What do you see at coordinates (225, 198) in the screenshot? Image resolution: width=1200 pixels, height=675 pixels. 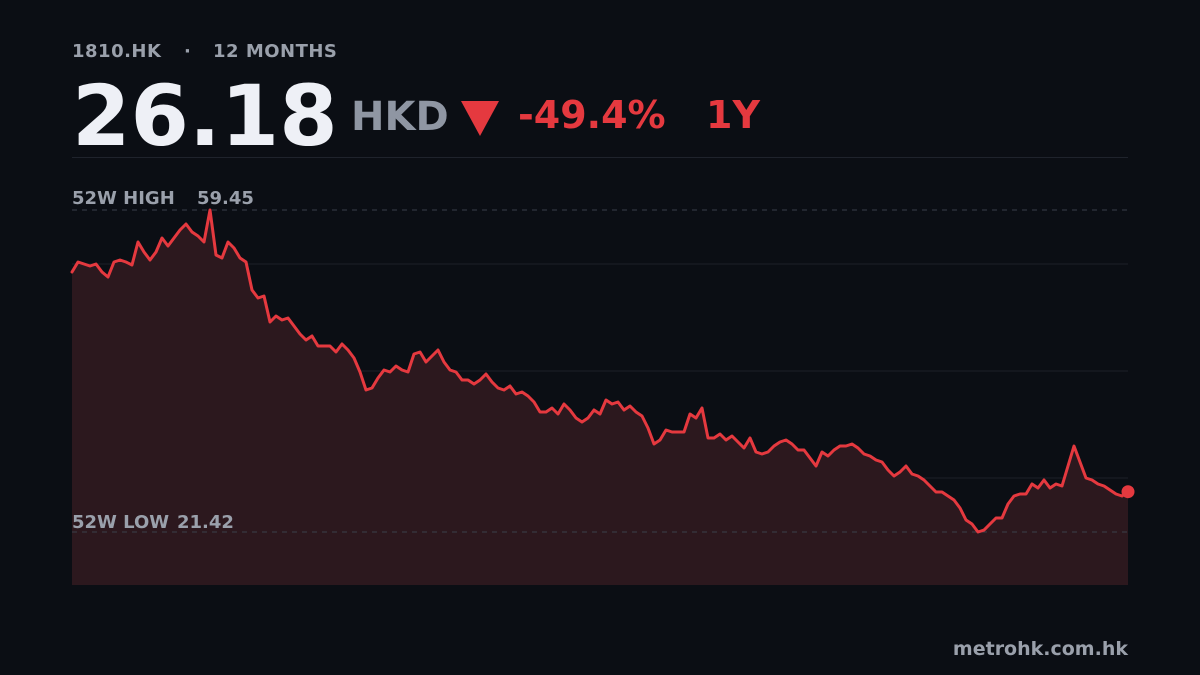 I see `high-value: 59.45` at bounding box center [225, 198].